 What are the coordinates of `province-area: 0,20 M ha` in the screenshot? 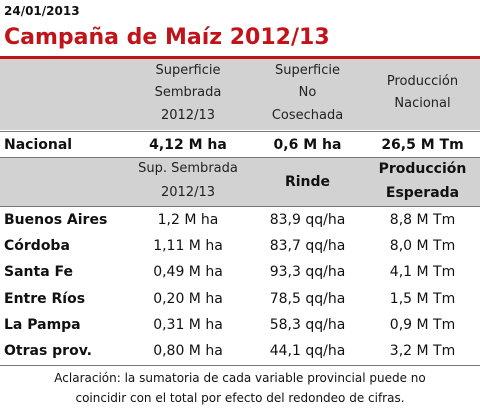 It's located at (188, 299).